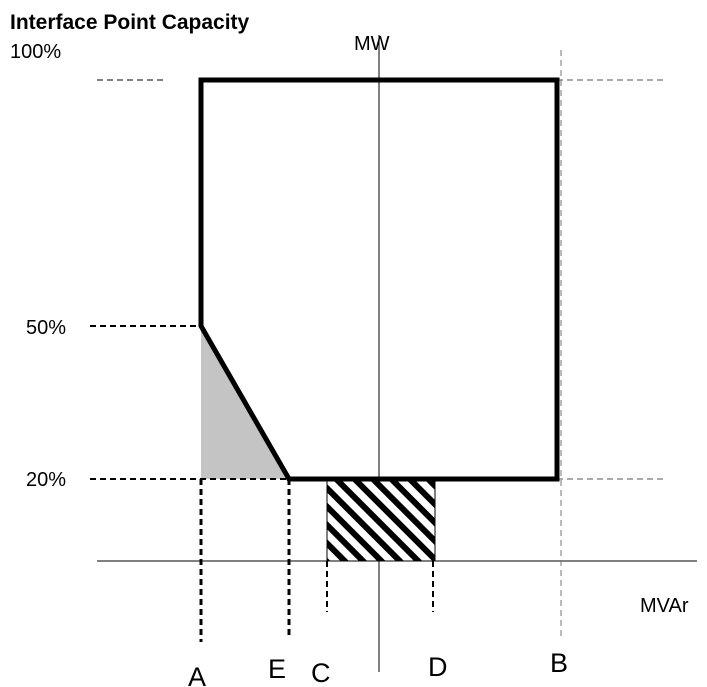 Image resolution: width=707 pixels, height=687 pixels. I want to click on axis-label: MW, so click(372, 44).